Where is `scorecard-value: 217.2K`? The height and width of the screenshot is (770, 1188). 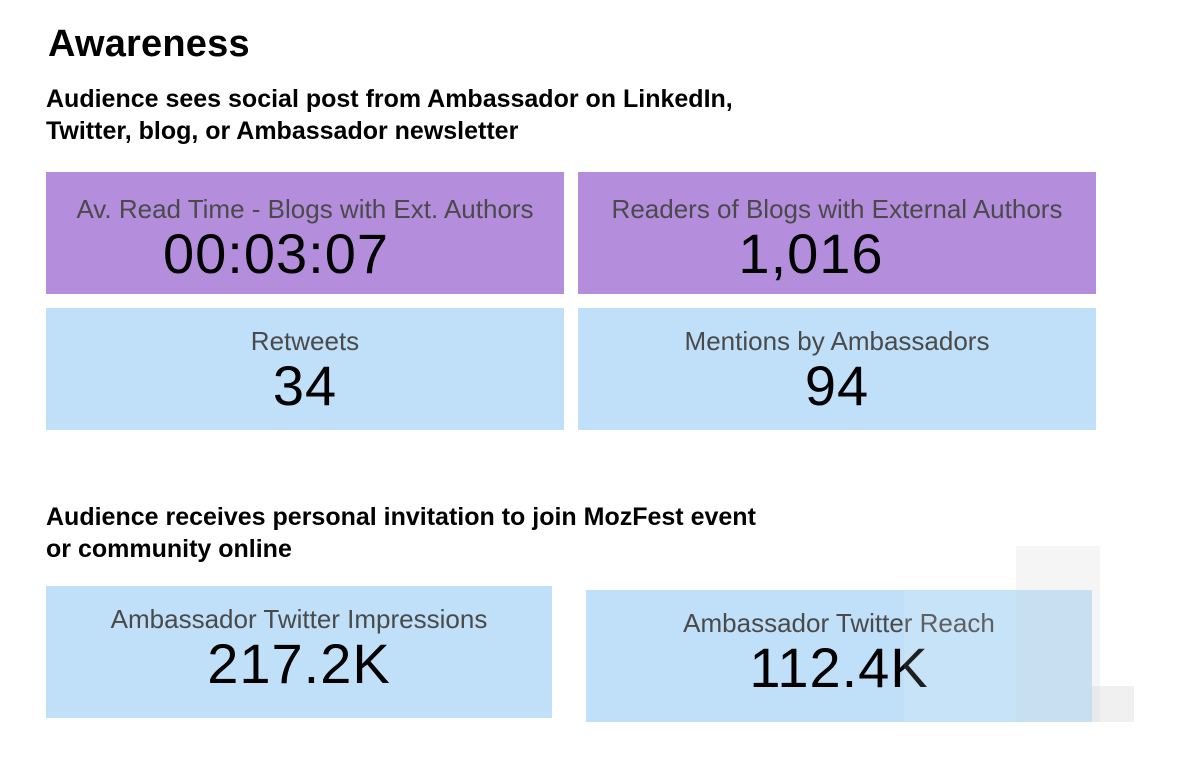
scorecard-value: 217.2K is located at coordinates (299, 663).